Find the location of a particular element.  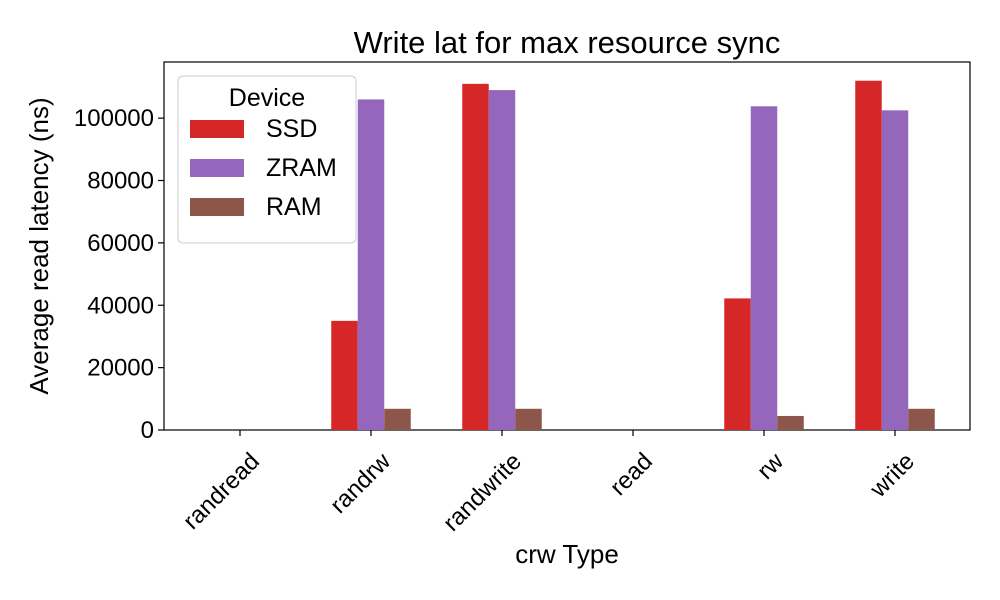

bar-ssd-randrw is located at coordinates (344, 375).